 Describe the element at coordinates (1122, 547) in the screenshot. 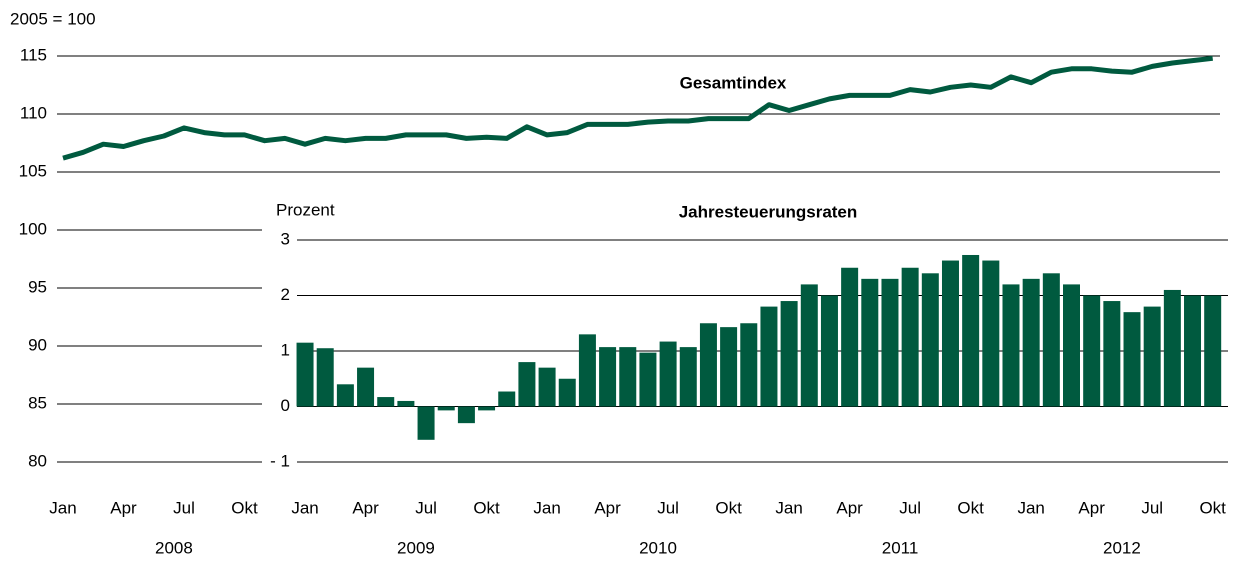

I see `year-label: 2012` at that location.